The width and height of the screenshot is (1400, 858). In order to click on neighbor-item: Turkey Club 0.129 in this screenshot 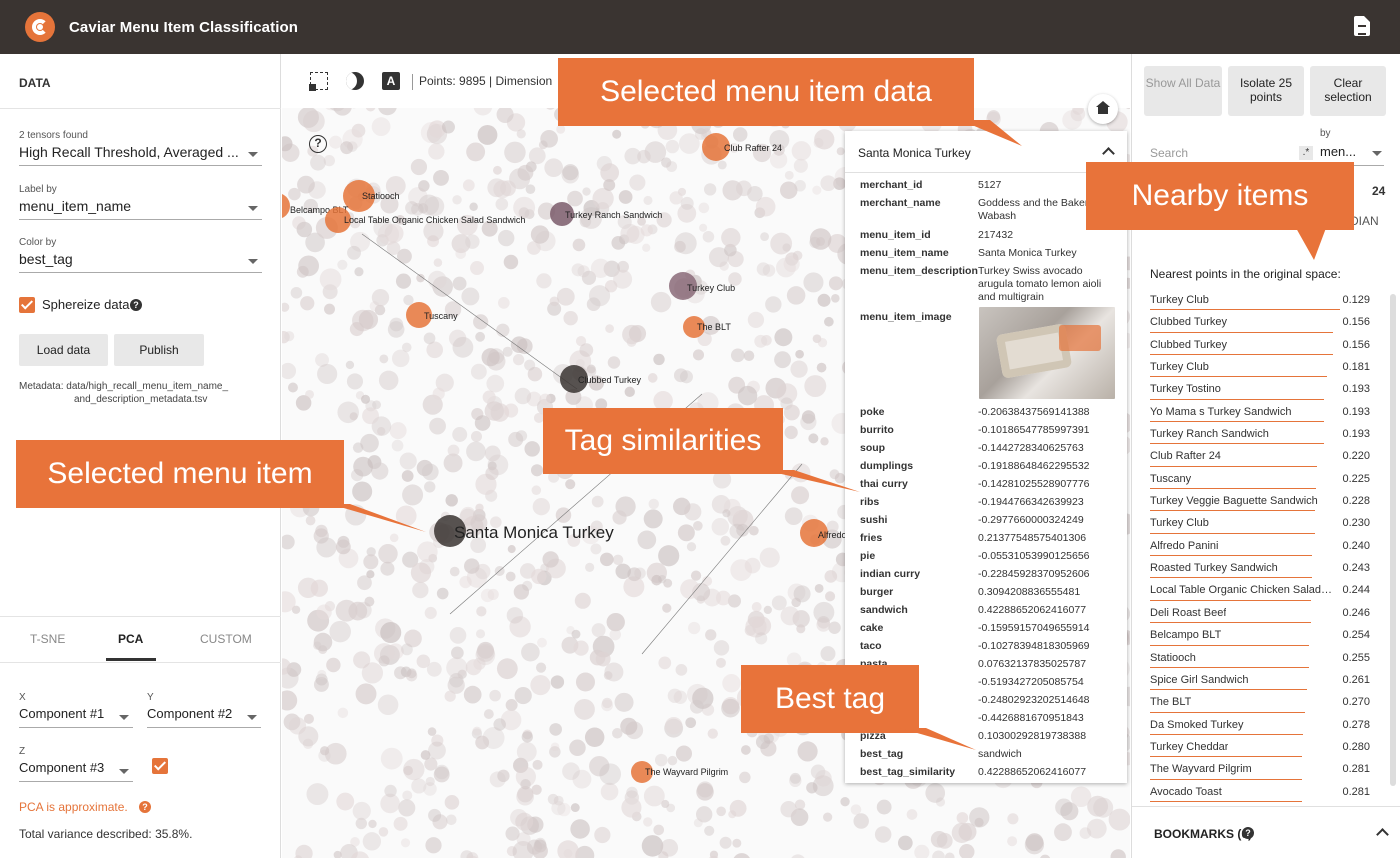, I will do `click(1260, 301)`.